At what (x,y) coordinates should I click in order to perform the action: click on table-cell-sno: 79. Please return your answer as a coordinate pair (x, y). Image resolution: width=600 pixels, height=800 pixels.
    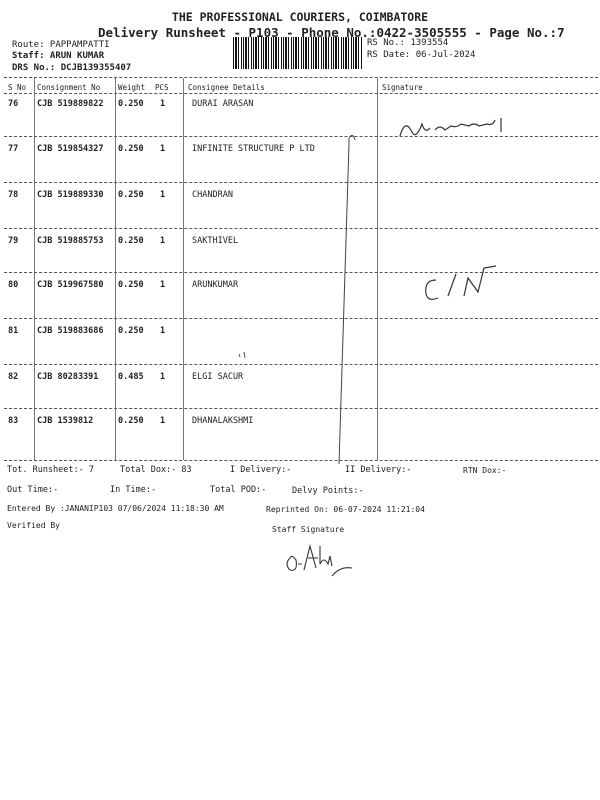
    Looking at the image, I should click on (13, 241).